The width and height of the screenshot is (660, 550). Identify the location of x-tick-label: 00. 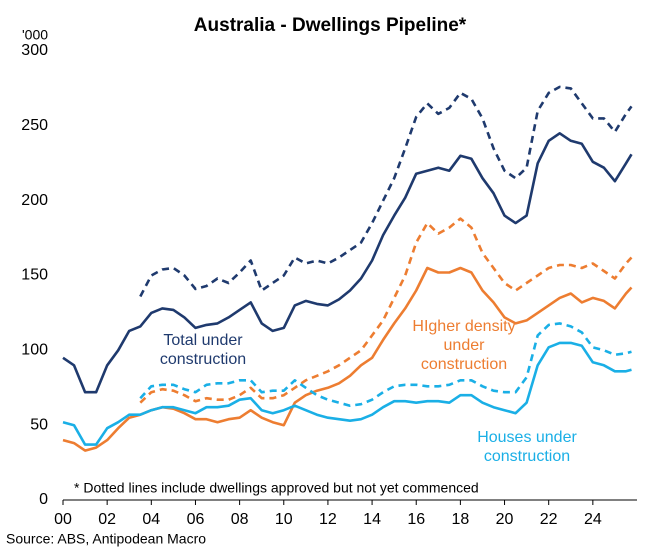
(63, 519).